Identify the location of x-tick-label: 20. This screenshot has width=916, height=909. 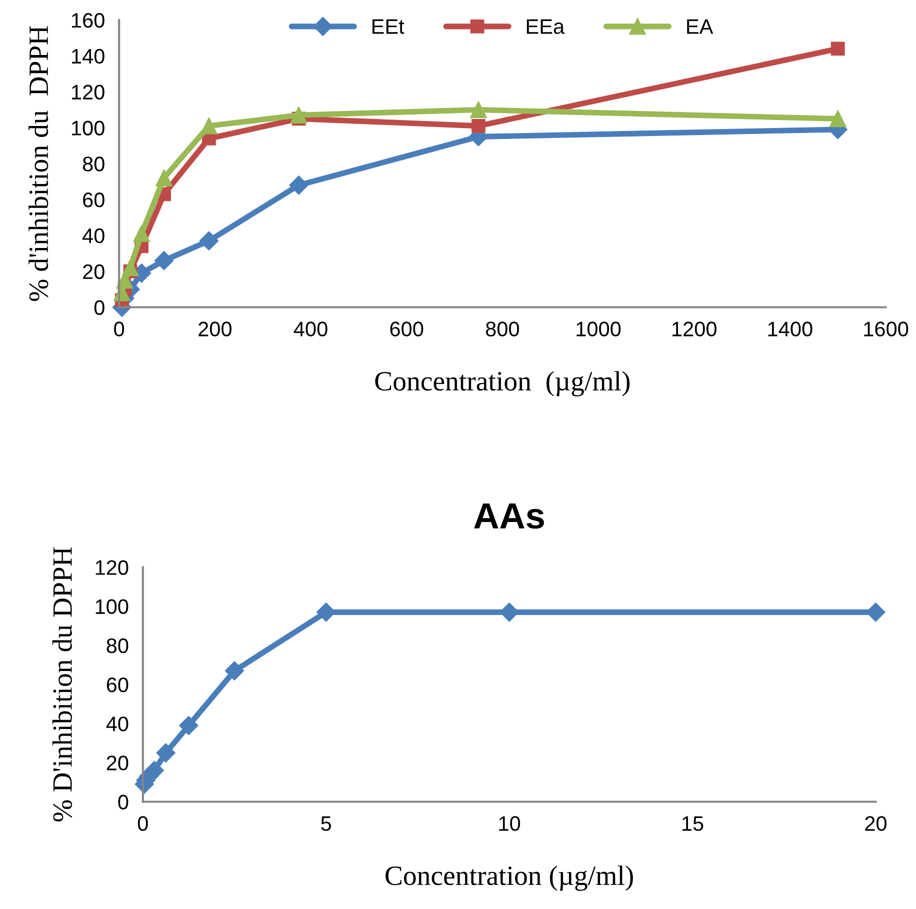
(875, 823).